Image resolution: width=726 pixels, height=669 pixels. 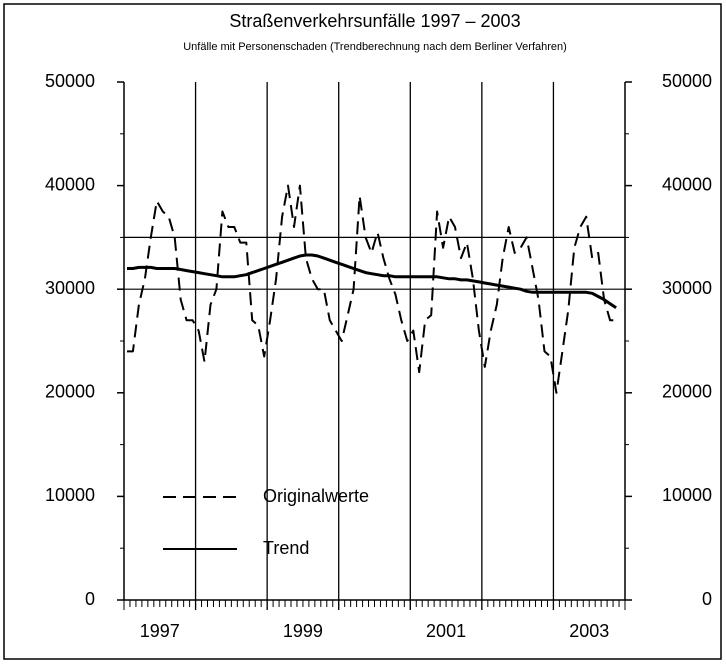 What do you see at coordinates (589, 631) in the screenshot?
I see `x-tick-label: 2003` at bounding box center [589, 631].